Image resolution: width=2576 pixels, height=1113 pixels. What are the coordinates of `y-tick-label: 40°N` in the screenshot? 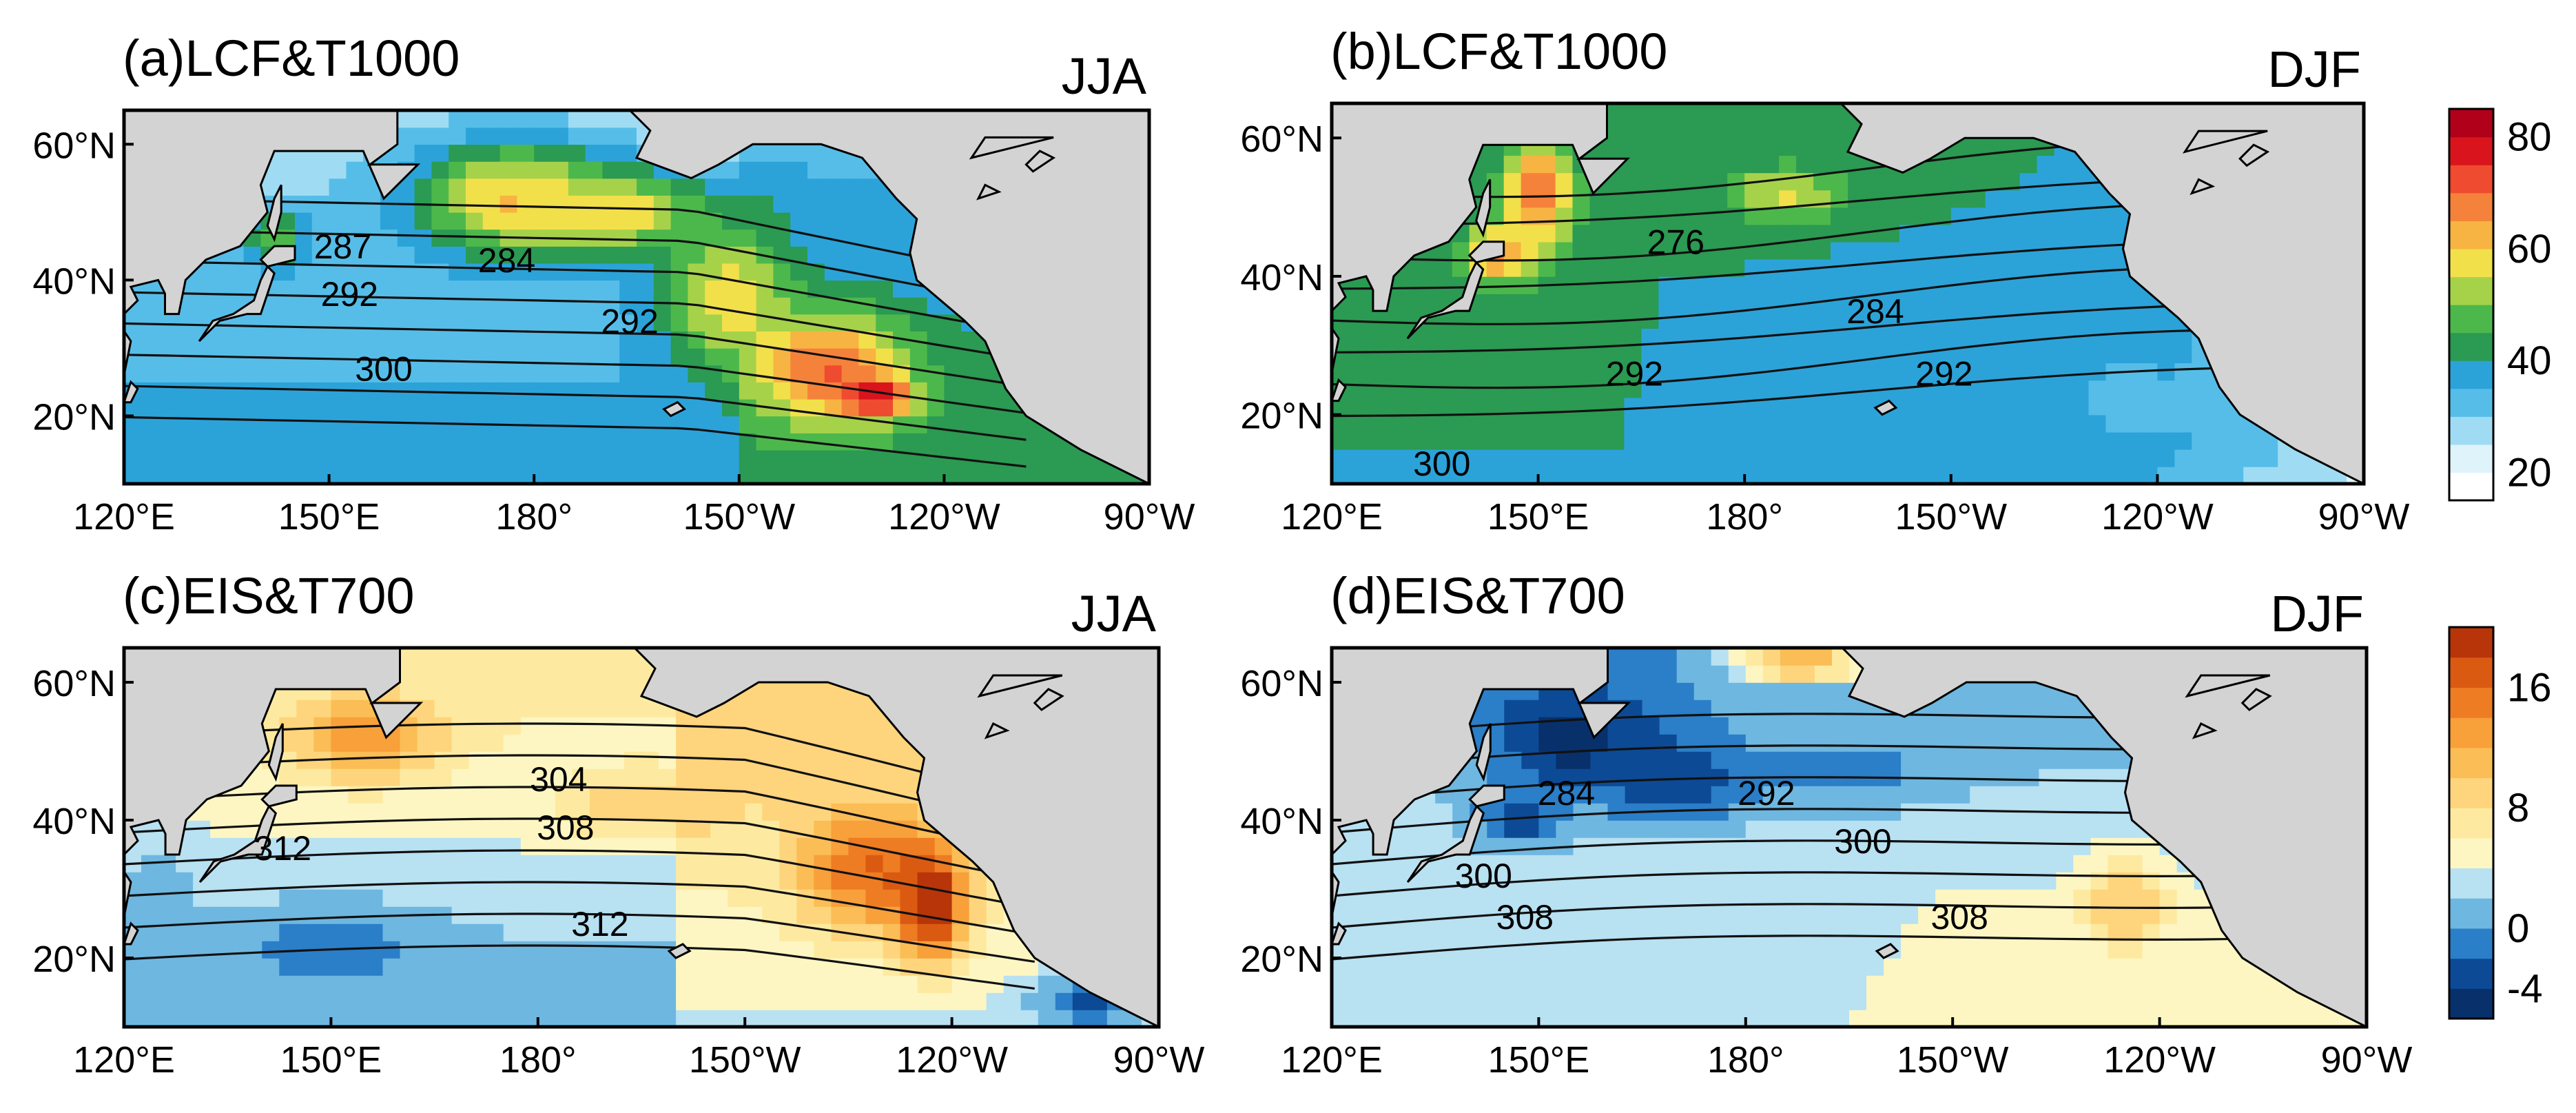 It's located at (74, 281).